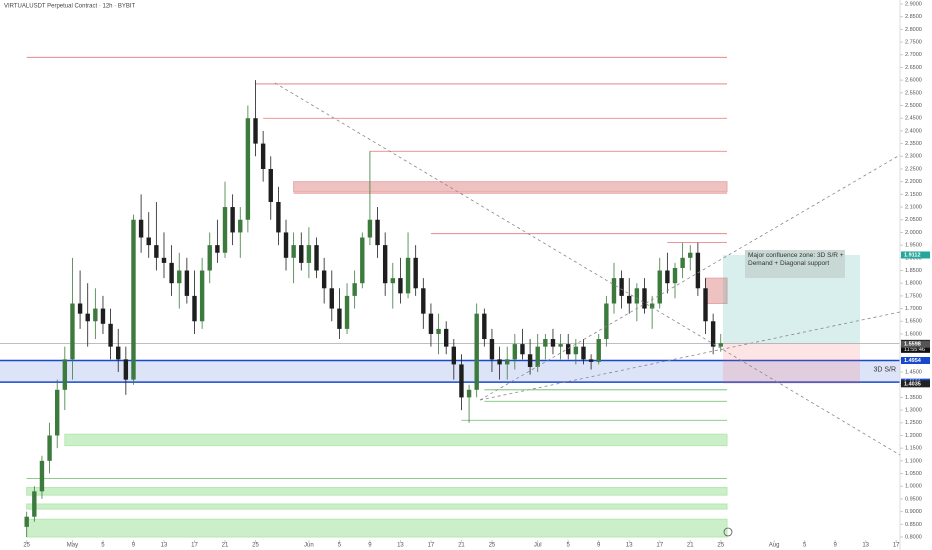 Image resolution: width=932 pixels, height=550 pixels. I want to click on price-tag-label: 1.9112, so click(912, 255).